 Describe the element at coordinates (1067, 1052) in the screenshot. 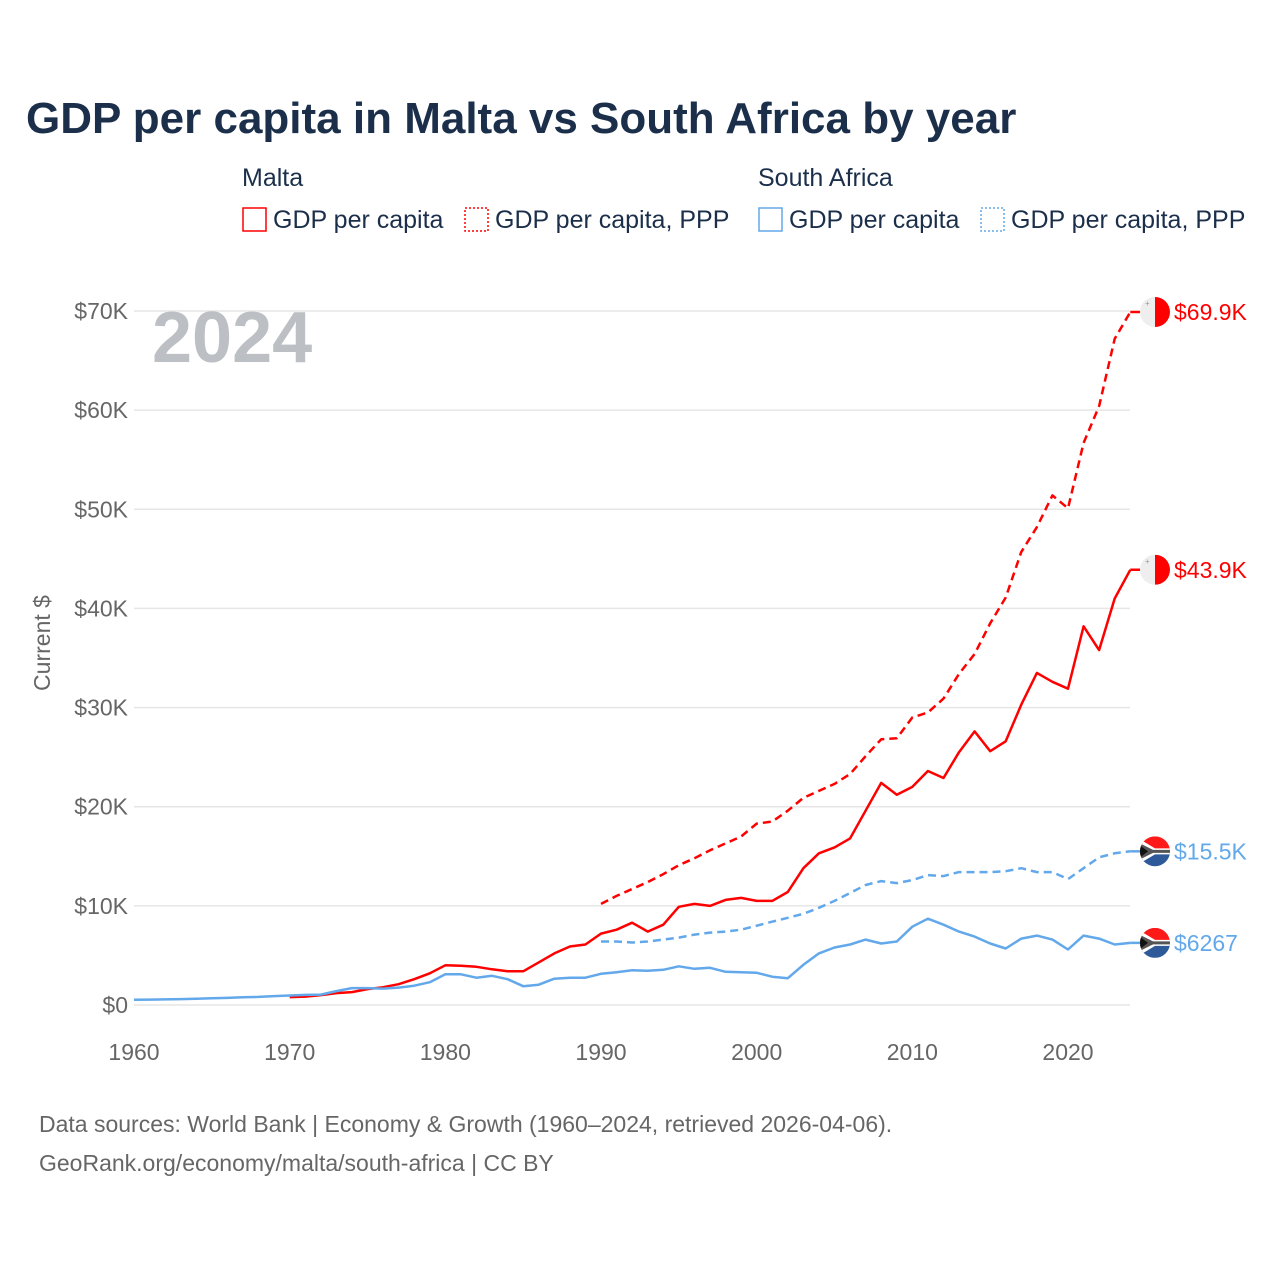

I see `x-tick-label: 2020` at that location.